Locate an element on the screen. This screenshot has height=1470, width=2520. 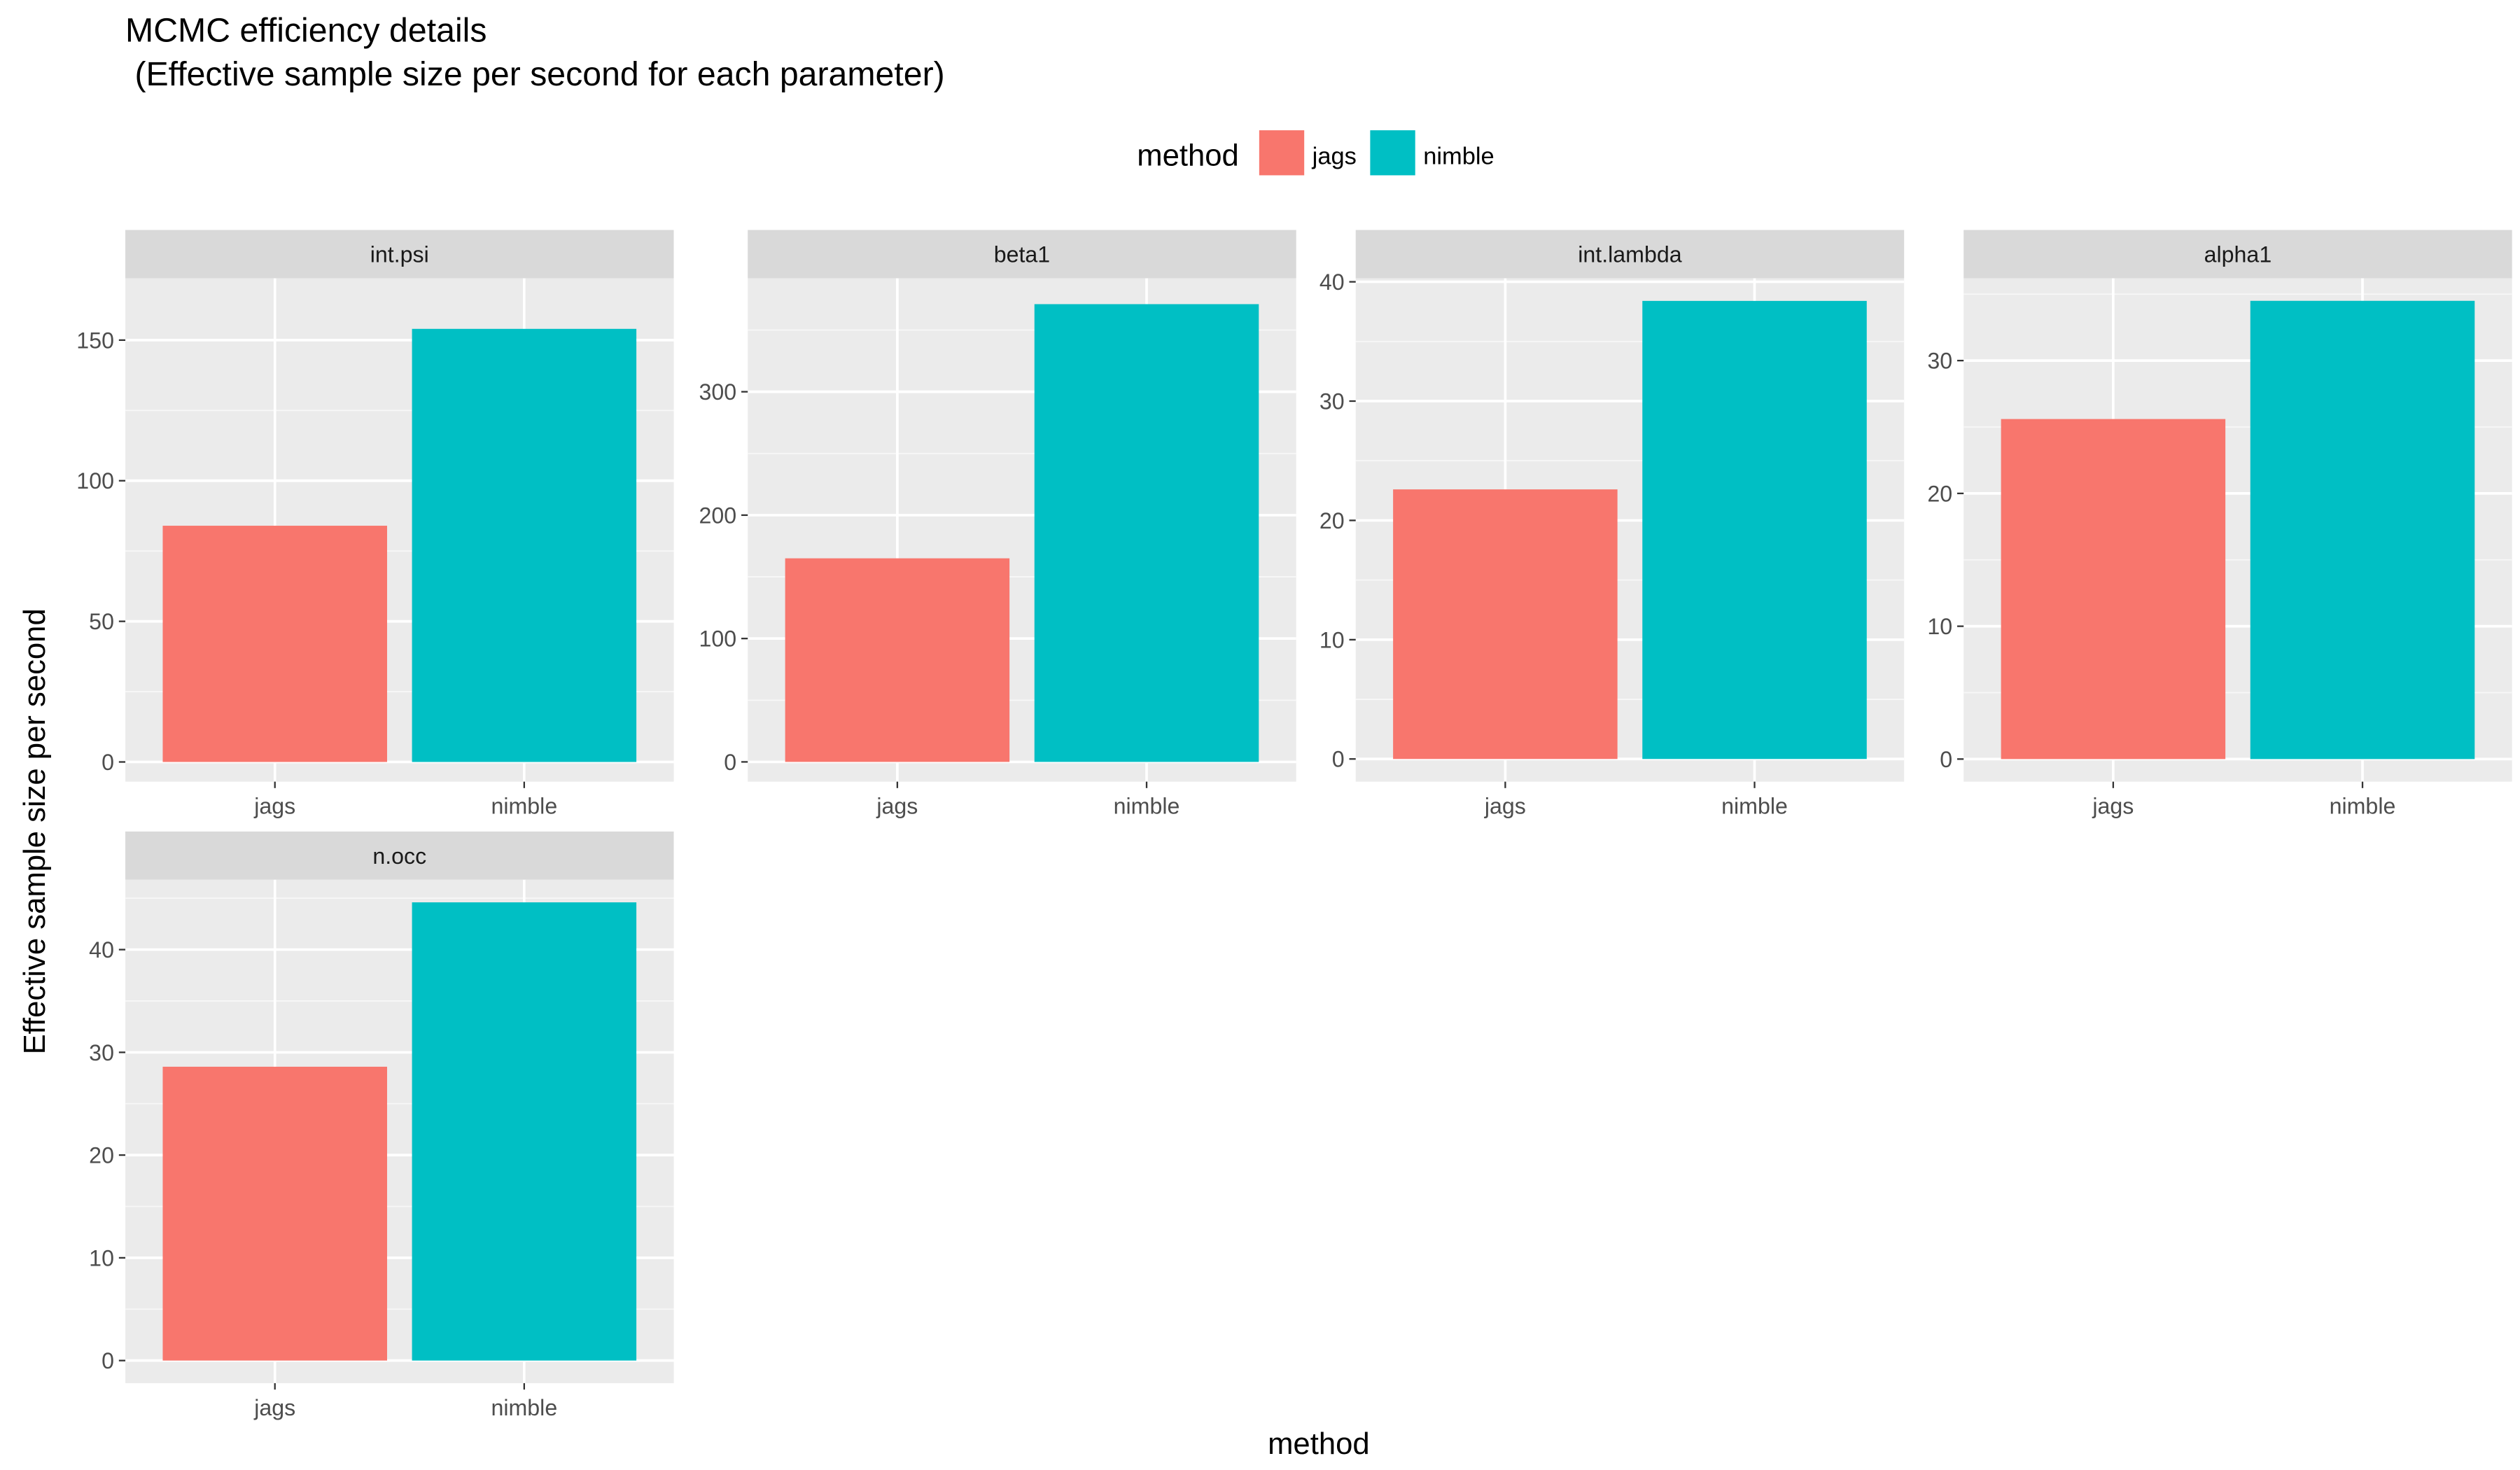
facet-strip-label: alpha1 is located at coordinates (2238, 254).